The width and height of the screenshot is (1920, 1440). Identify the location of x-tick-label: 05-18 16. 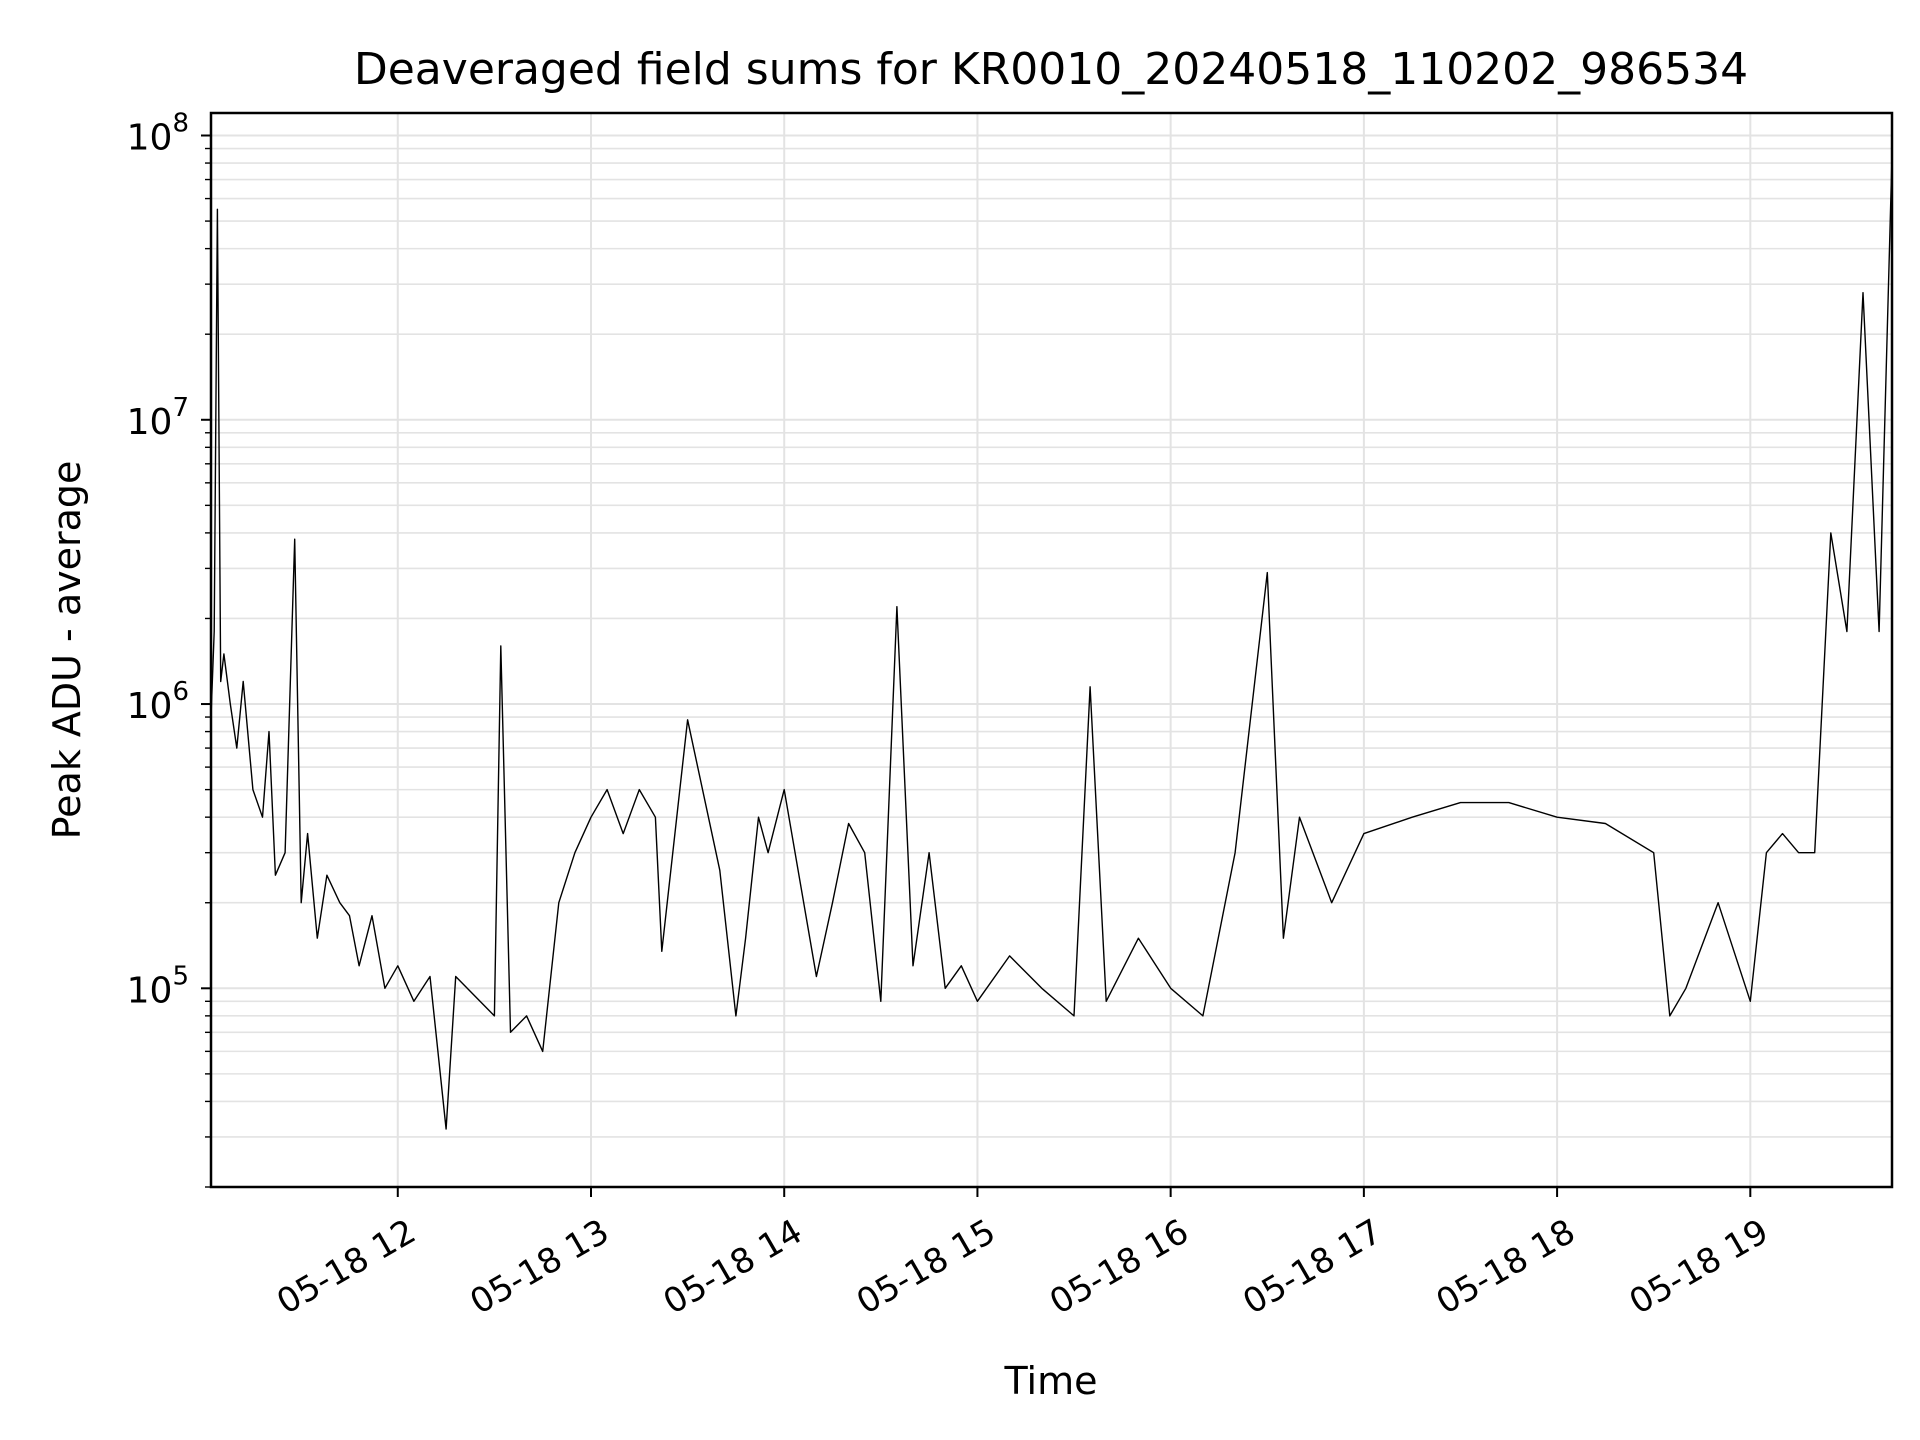
(1119, 1267).